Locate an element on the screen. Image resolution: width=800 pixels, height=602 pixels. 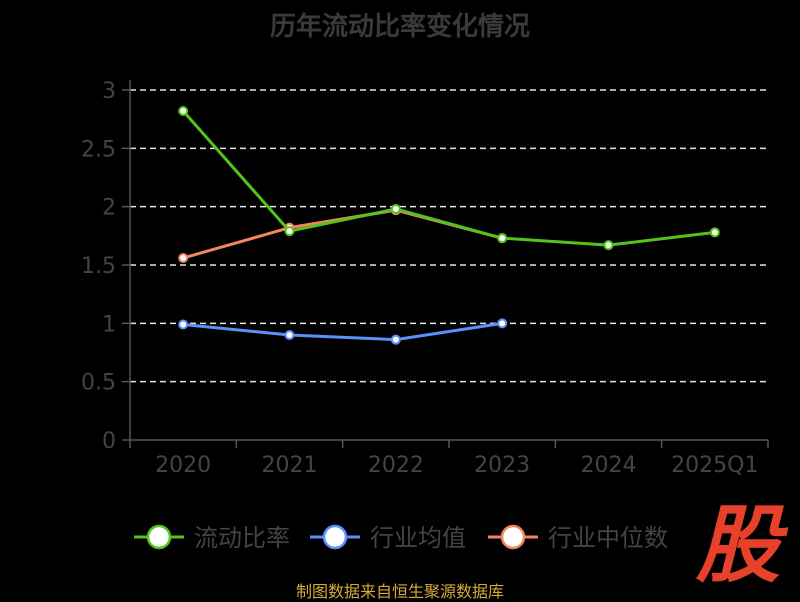
legend-label: 行业中位数 is located at coordinates (608, 538).